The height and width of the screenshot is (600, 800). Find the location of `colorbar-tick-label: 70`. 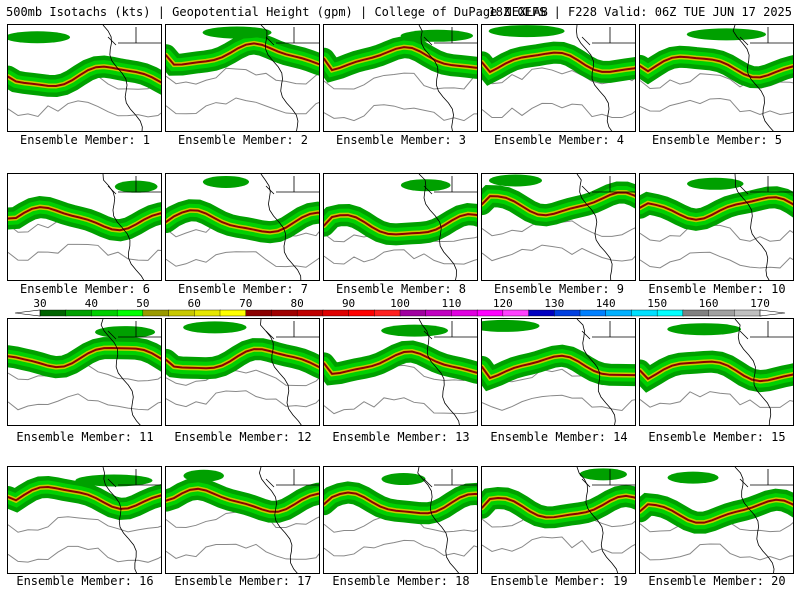

colorbar-tick-label: 70 is located at coordinates (246, 303).